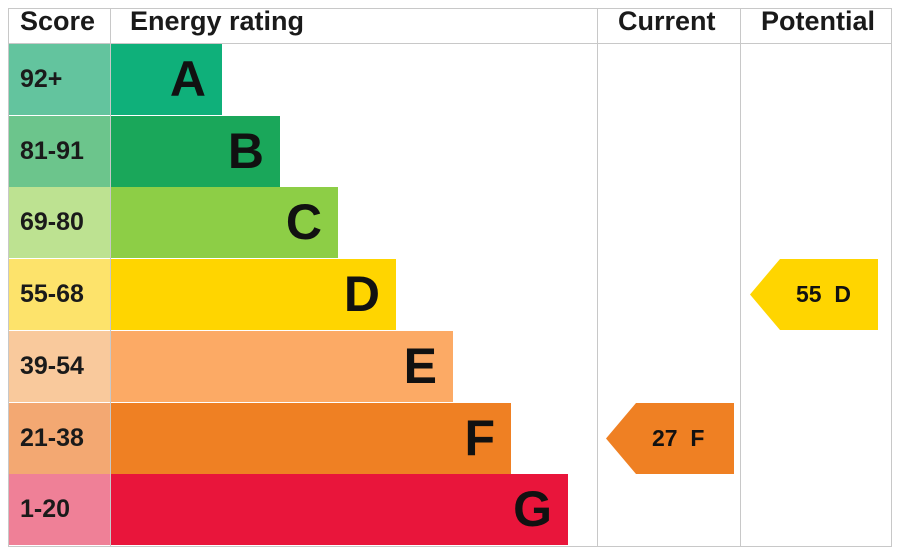 This screenshot has width=900, height=556. What do you see at coordinates (281, 366) in the screenshot?
I see `rating-bar-e: E` at bounding box center [281, 366].